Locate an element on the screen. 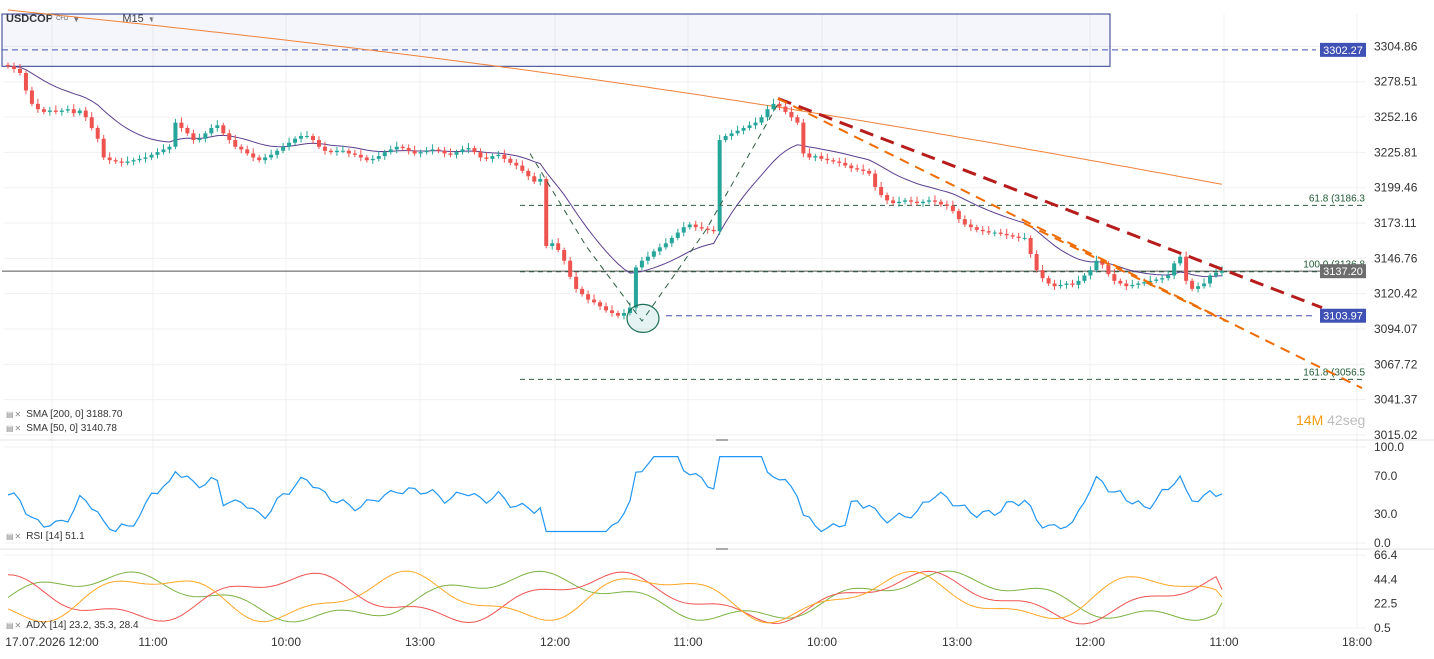  di-plus-line is located at coordinates (615, 597).